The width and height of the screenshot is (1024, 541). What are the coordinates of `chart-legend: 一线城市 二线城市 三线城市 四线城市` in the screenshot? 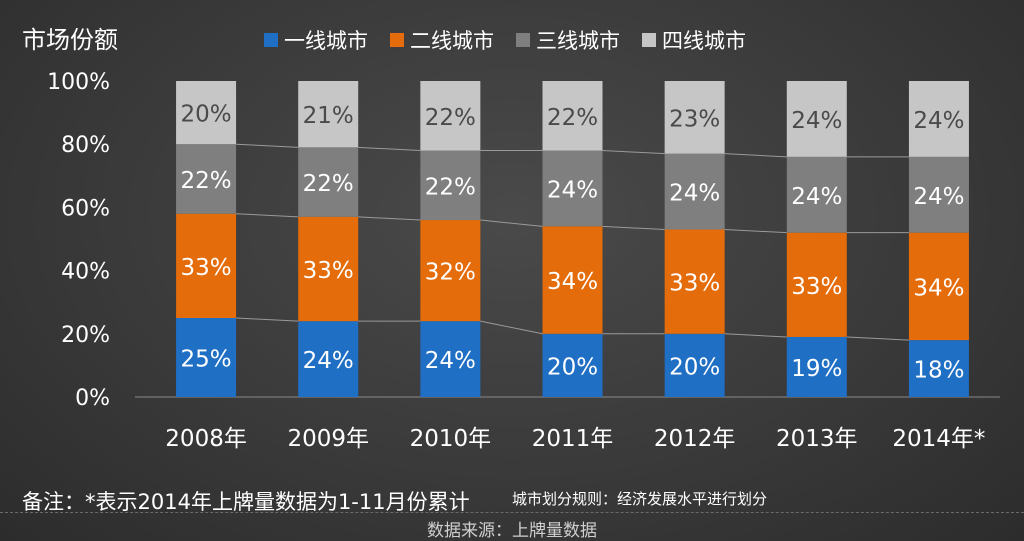 It's located at (505, 40).